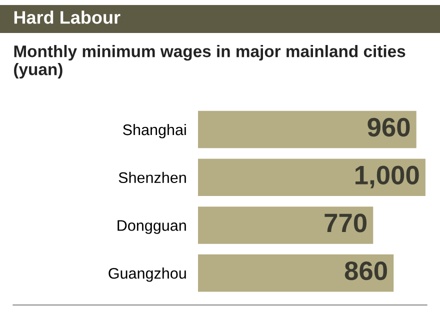 This screenshot has width=440, height=330. What do you see at coordinates (67, 17) in the screenshot?
I see `chart-title: Hard Labour` at bounding box center [67, 17].